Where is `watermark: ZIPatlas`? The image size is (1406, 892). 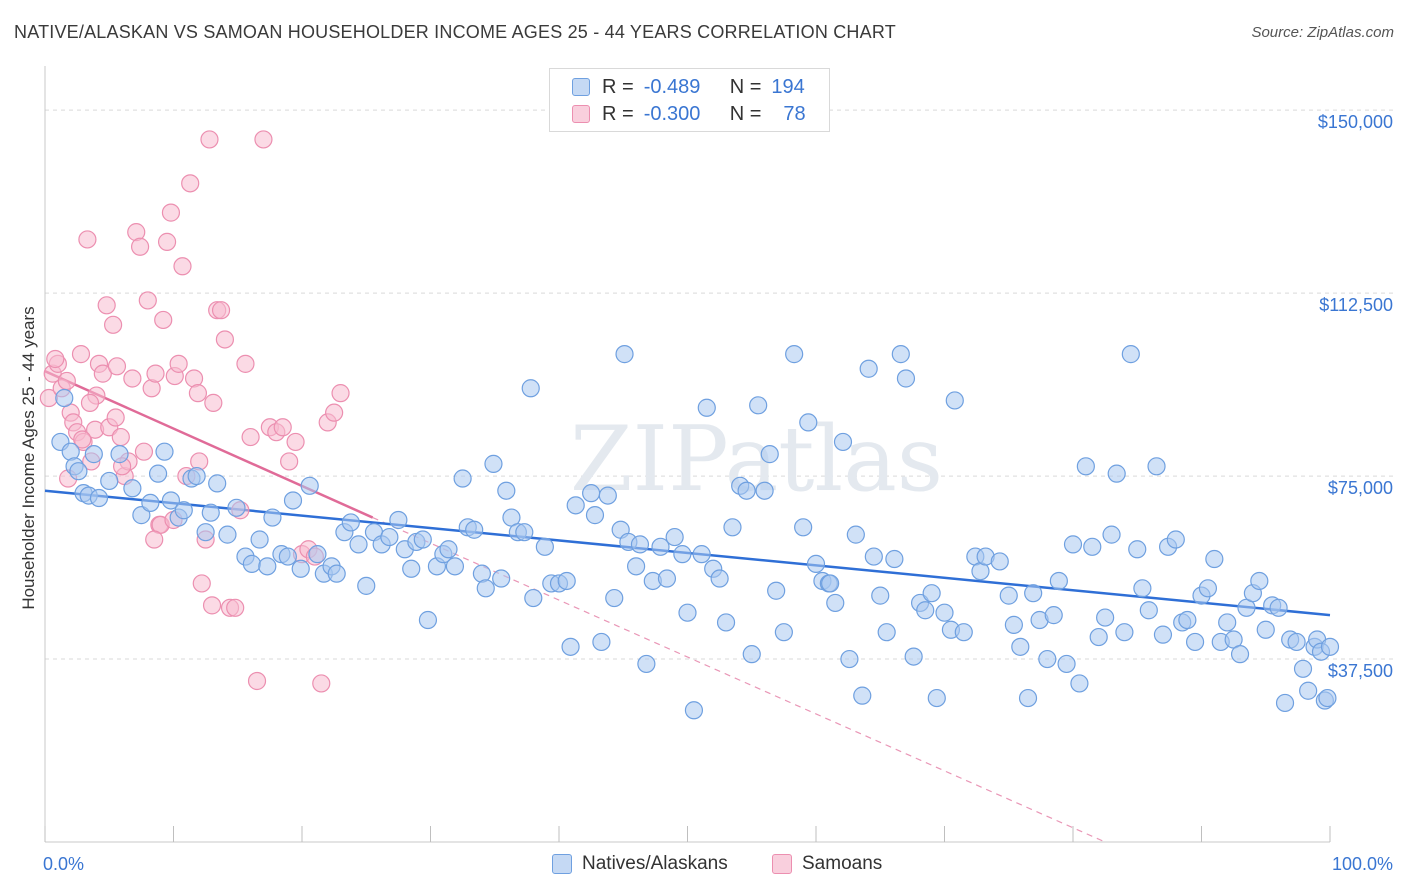
watermark: ZIPatlas is located at coordinates (756, 459).